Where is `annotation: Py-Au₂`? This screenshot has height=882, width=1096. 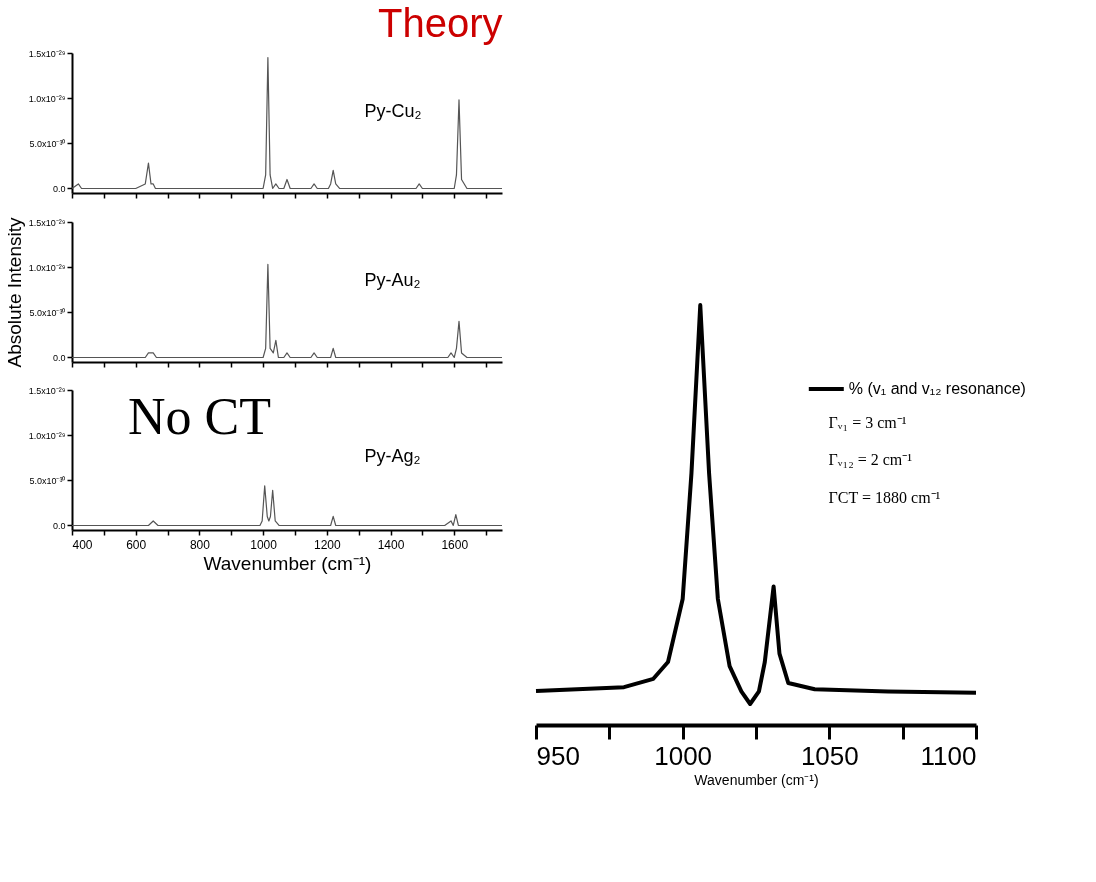
annotation: Py-Au₂ is located at coordinates (392, 279).